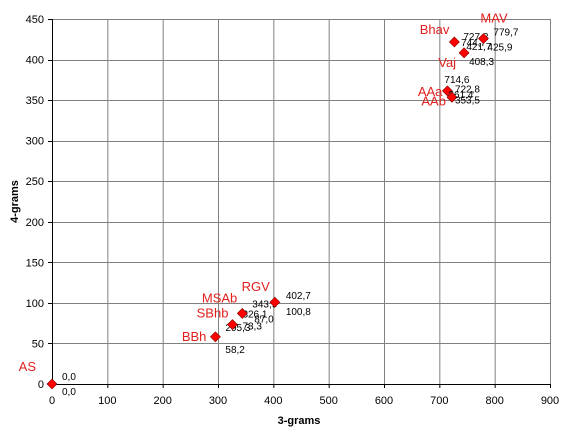 The image size is (568, 438). What do you see at coordinates (505, 33) in the screenshot?
I see `point-x-value-label: 779,7` at bounding box center [505, 33].